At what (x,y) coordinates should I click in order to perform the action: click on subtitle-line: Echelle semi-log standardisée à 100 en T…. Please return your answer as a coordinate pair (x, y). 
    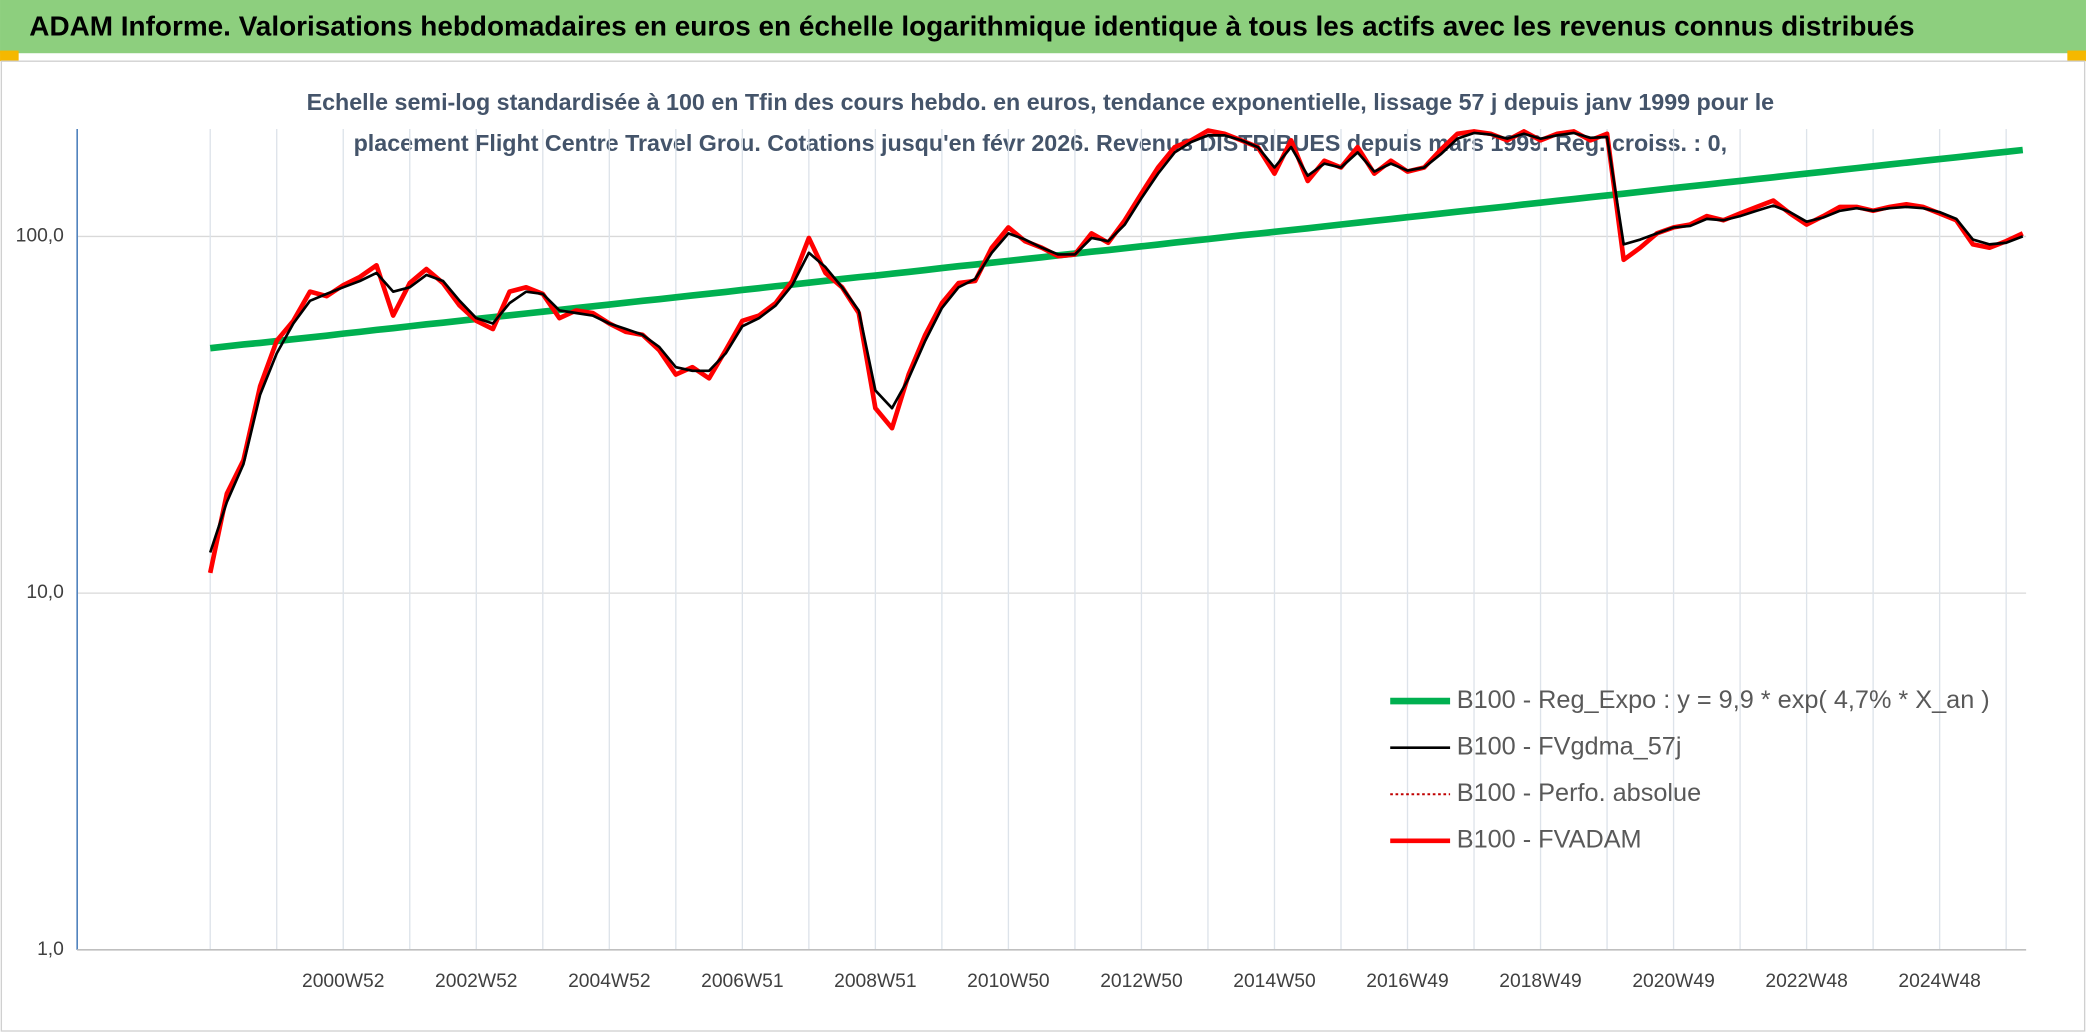
    Looking at the image, I should click on (1041, 102).